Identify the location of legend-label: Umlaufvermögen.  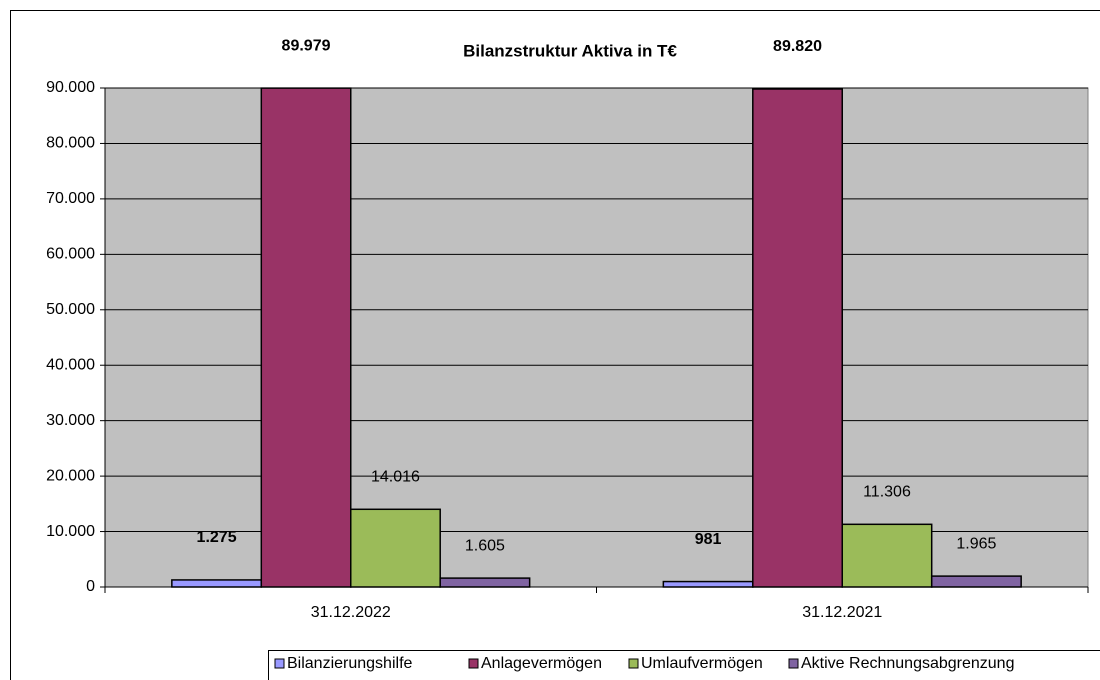
(702, 663).